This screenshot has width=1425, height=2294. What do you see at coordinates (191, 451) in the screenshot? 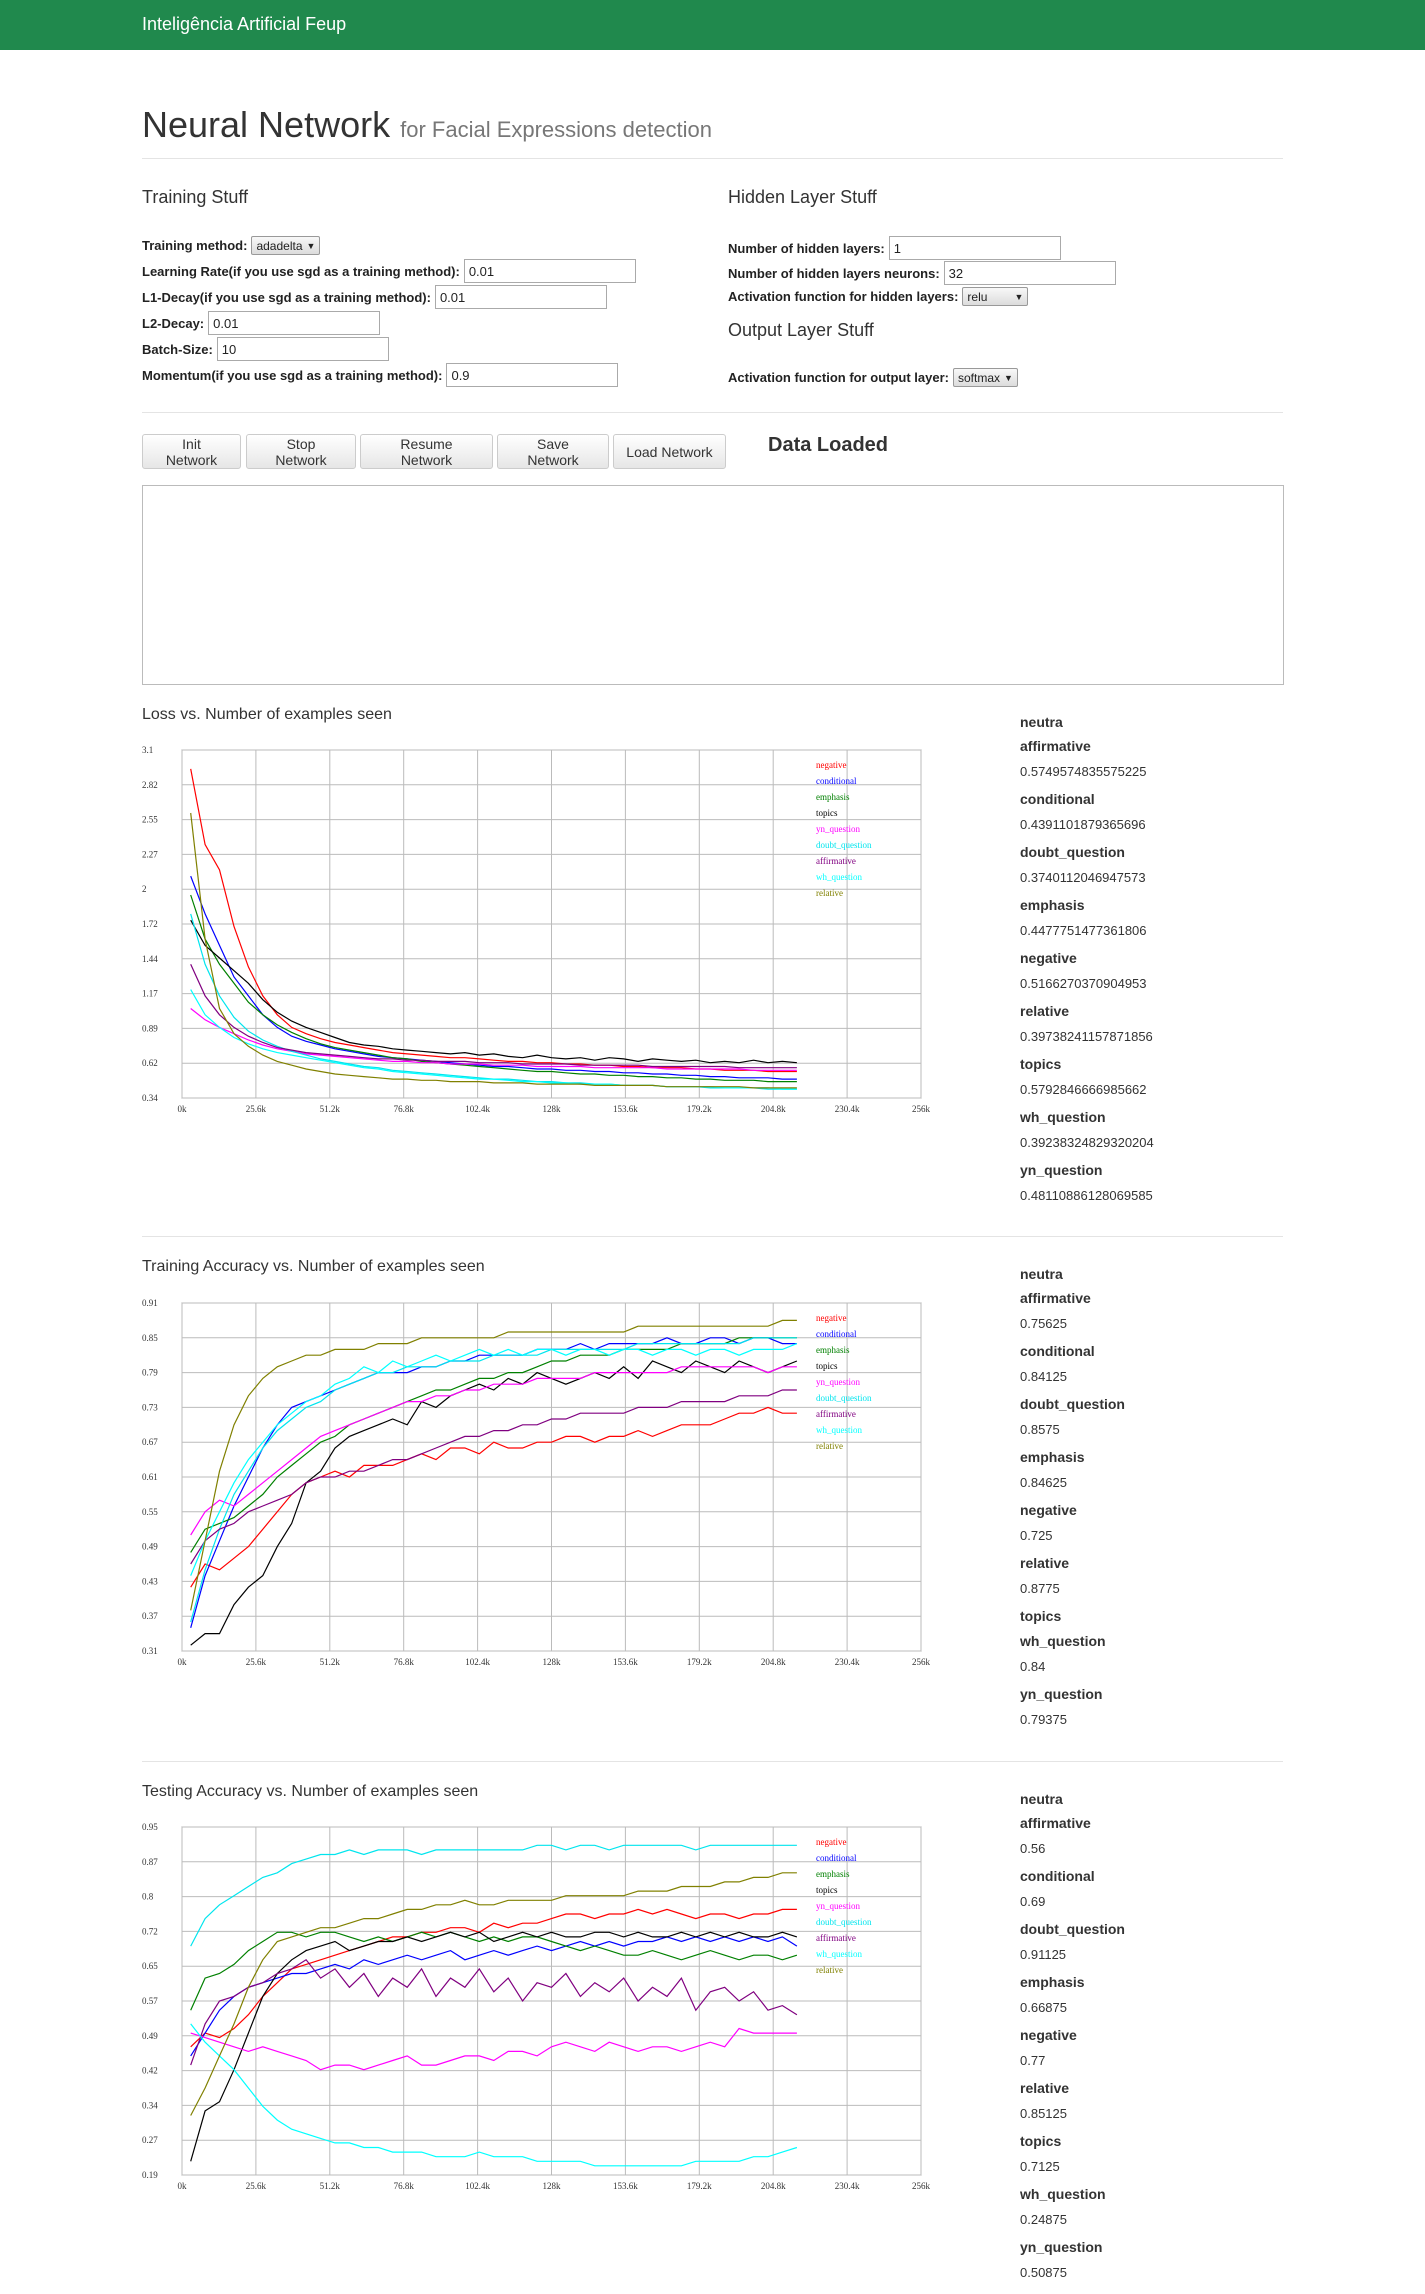
I see `init-network-button: Init Network` at bounding box center [191, 451].